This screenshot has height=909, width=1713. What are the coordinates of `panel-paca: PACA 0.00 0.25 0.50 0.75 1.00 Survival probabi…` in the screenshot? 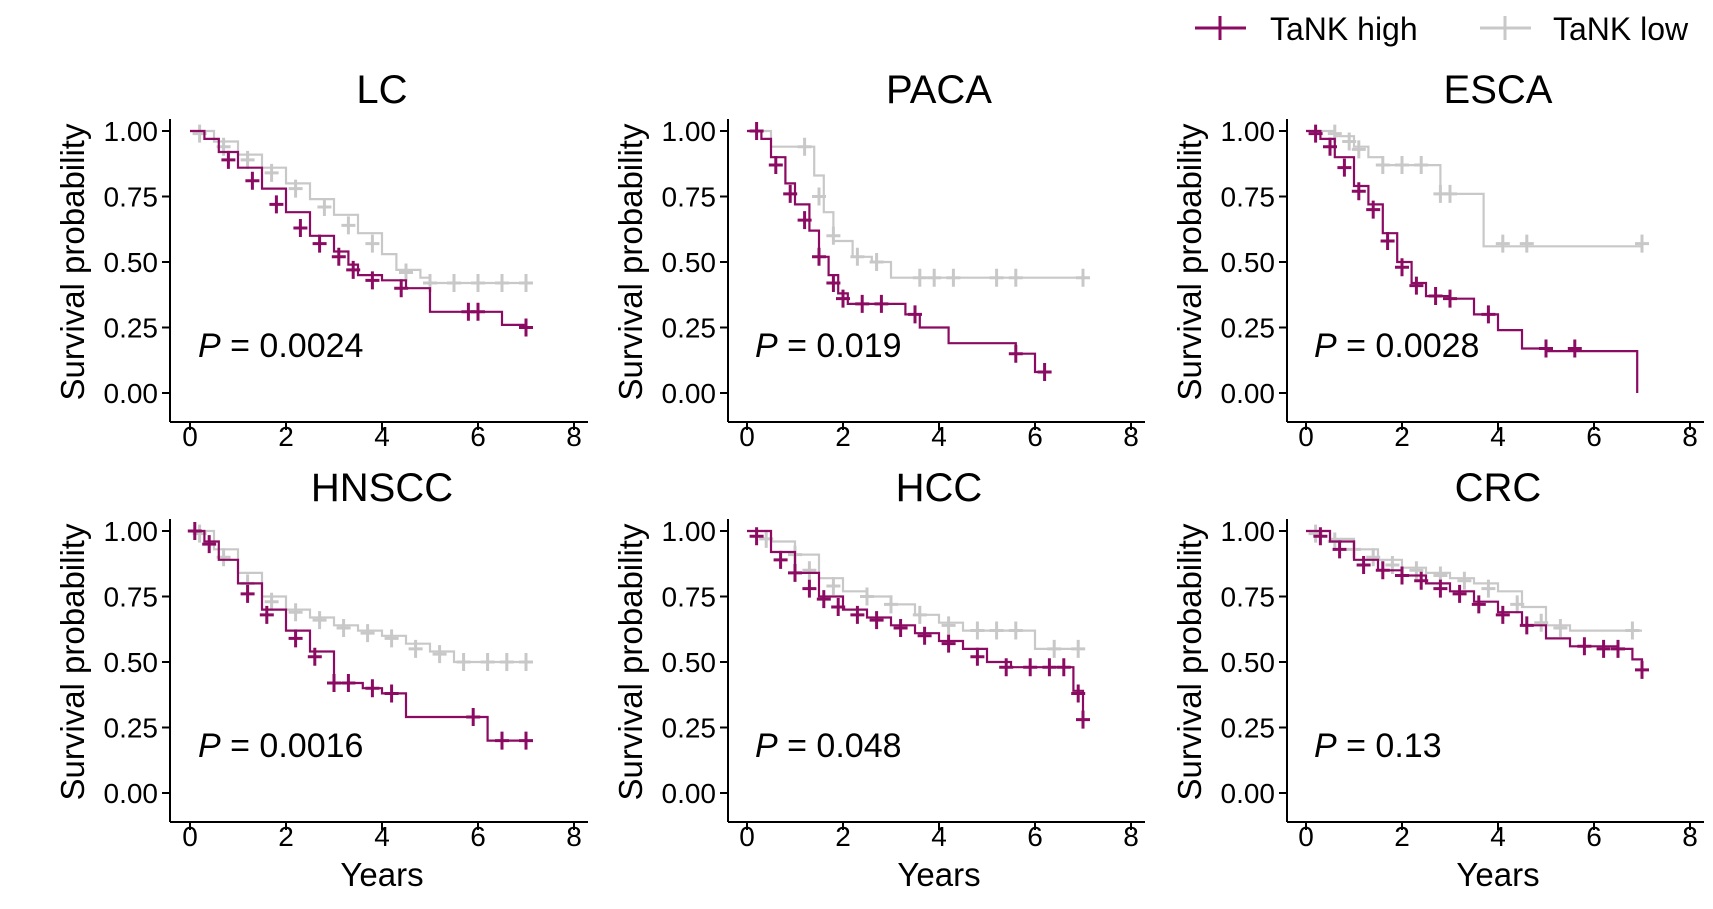 It's located at (878, 260).